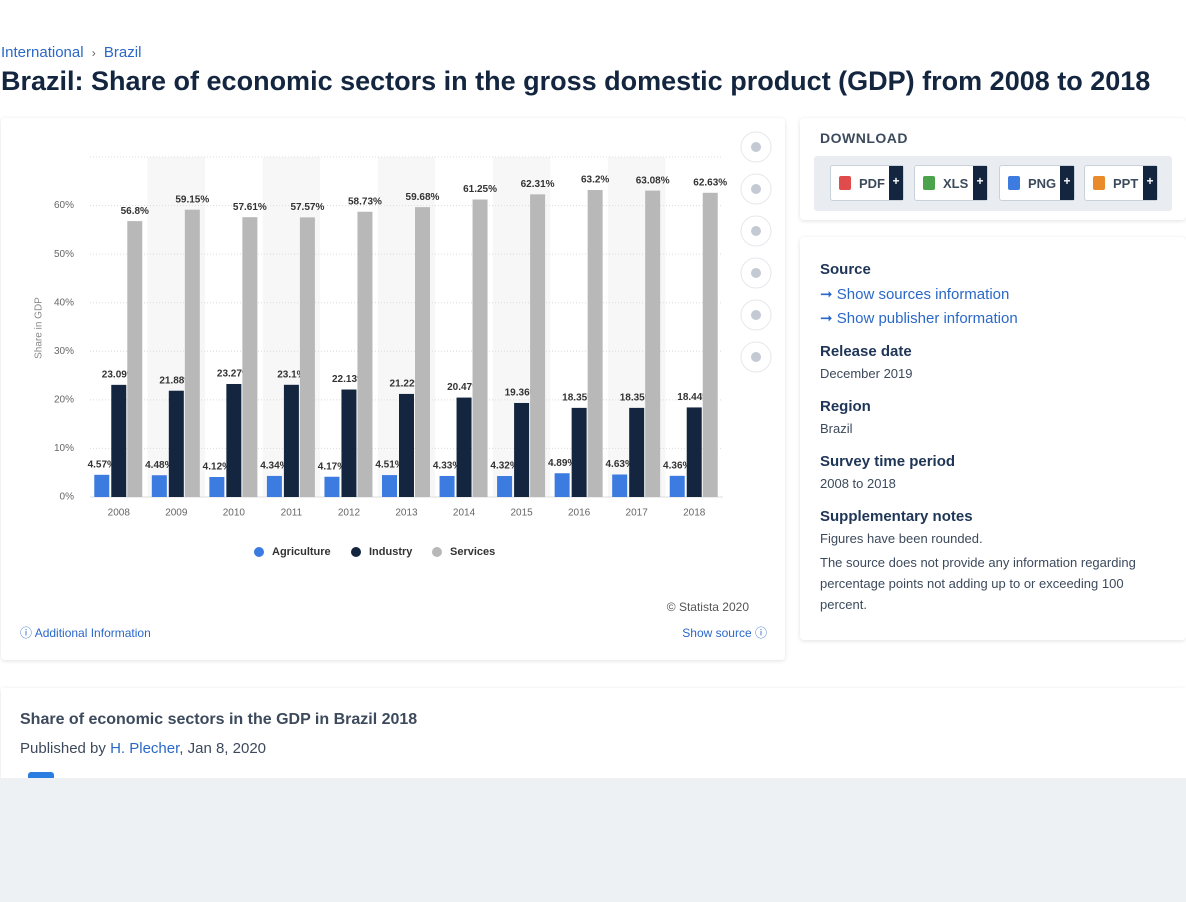  I want to click on y-tick-label: 0%, so click(67, 497).